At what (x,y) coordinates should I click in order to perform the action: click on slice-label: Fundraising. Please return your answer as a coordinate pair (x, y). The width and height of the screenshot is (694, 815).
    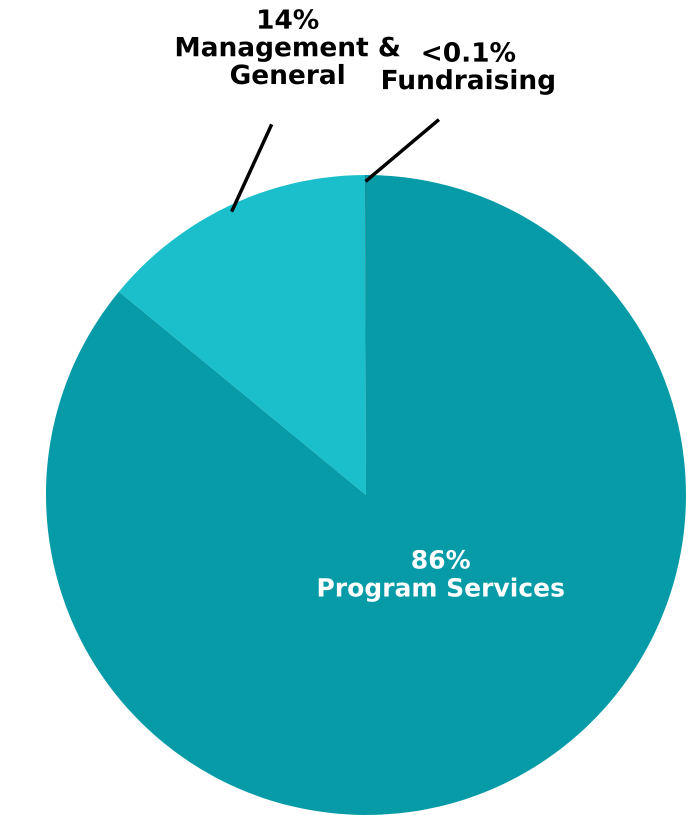
    Looking at the image, I should click on (468, 82).